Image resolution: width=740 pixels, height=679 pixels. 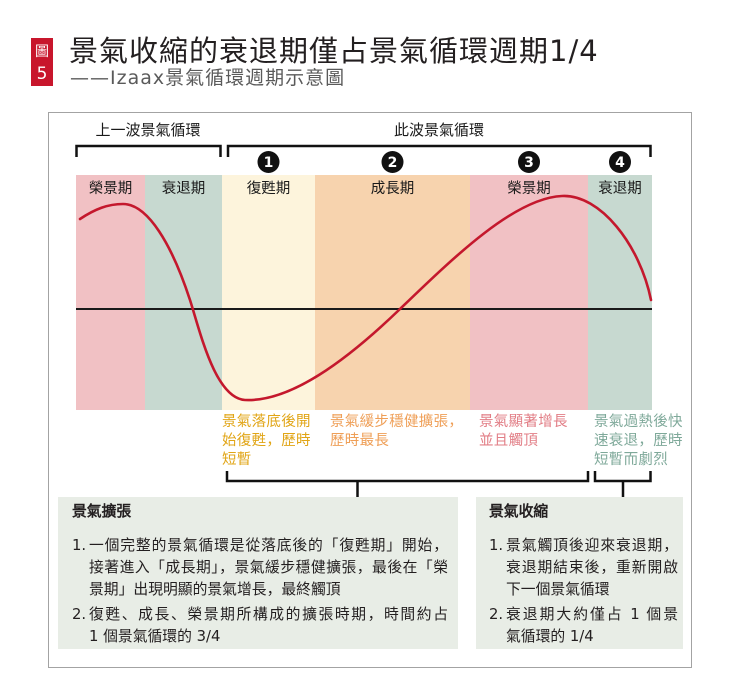 I want to click on note-recession: 景氣過熱後快 速衰退，歷時 短暫而劇烈, so click(x=638, y=441).